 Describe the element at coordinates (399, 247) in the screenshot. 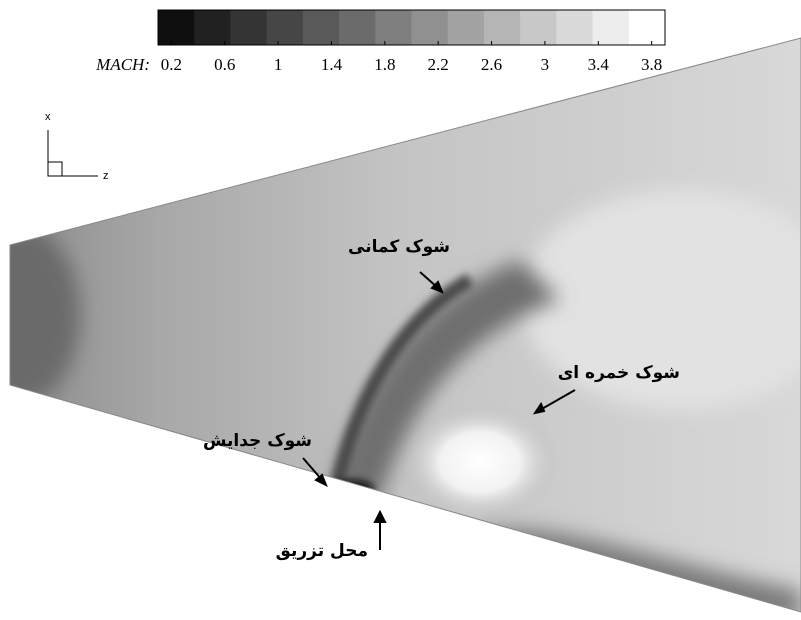

I see `annotation: شوک کمانی` at that location.